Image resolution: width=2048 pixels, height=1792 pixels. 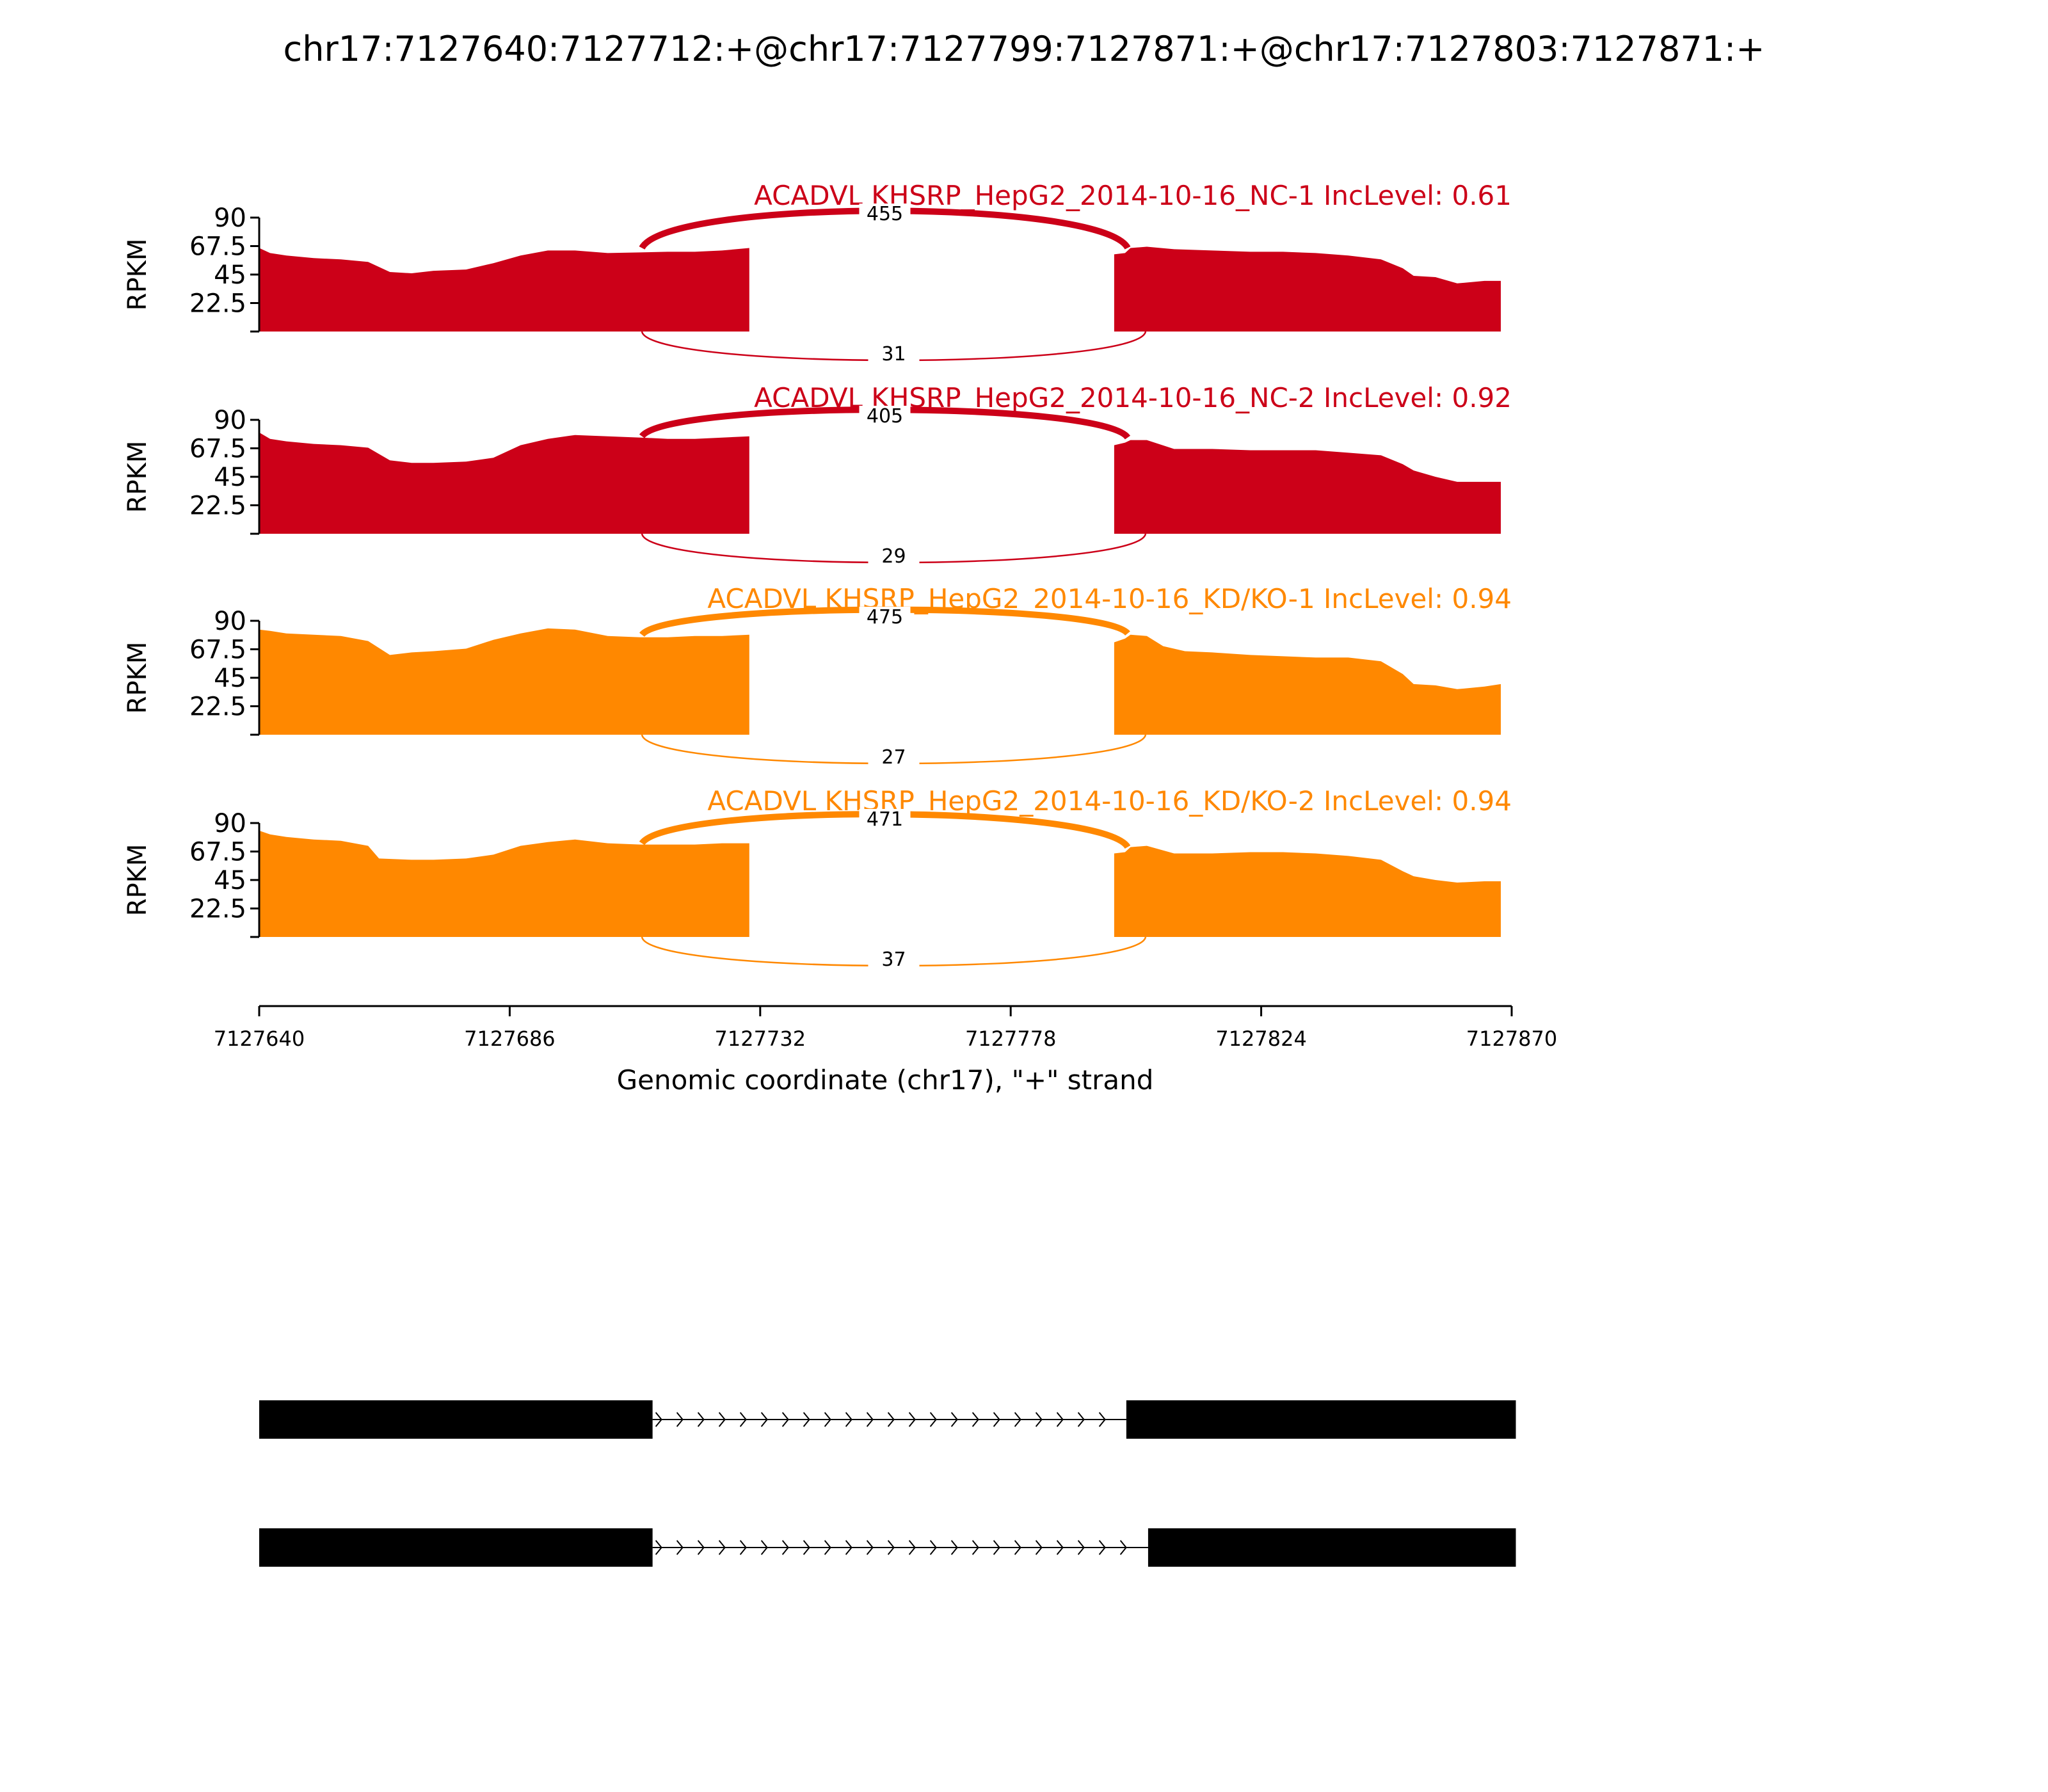 I want to click on junction-label: 31, so click(x=893, y=354).